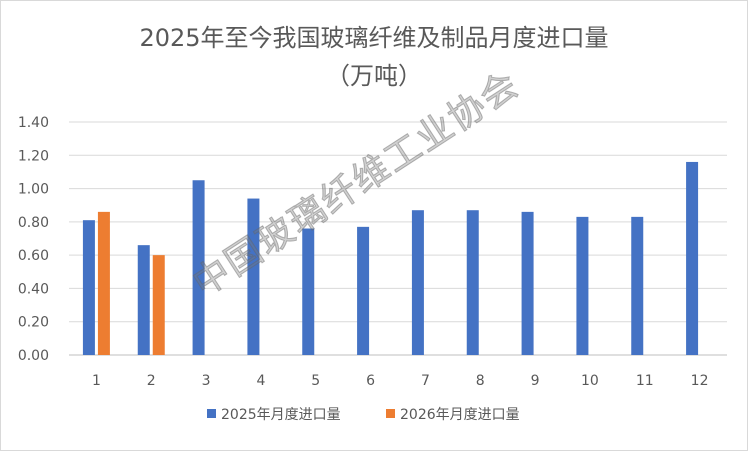  I want to click on y-tick-label: 0.00, so click(33, 356).